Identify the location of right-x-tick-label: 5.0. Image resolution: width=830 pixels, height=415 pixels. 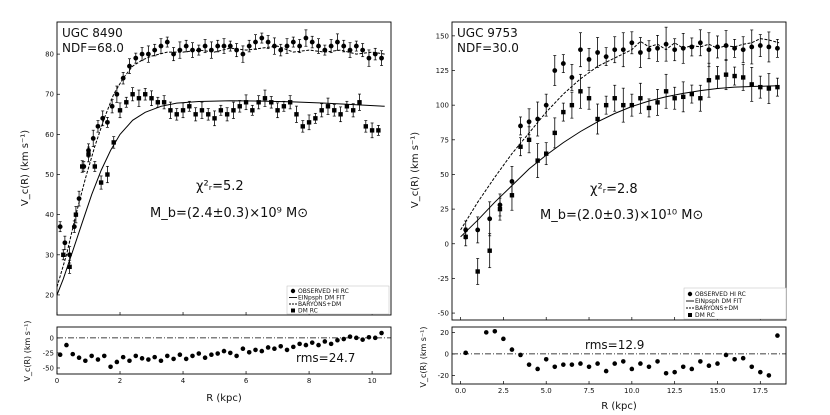
(546, 391).